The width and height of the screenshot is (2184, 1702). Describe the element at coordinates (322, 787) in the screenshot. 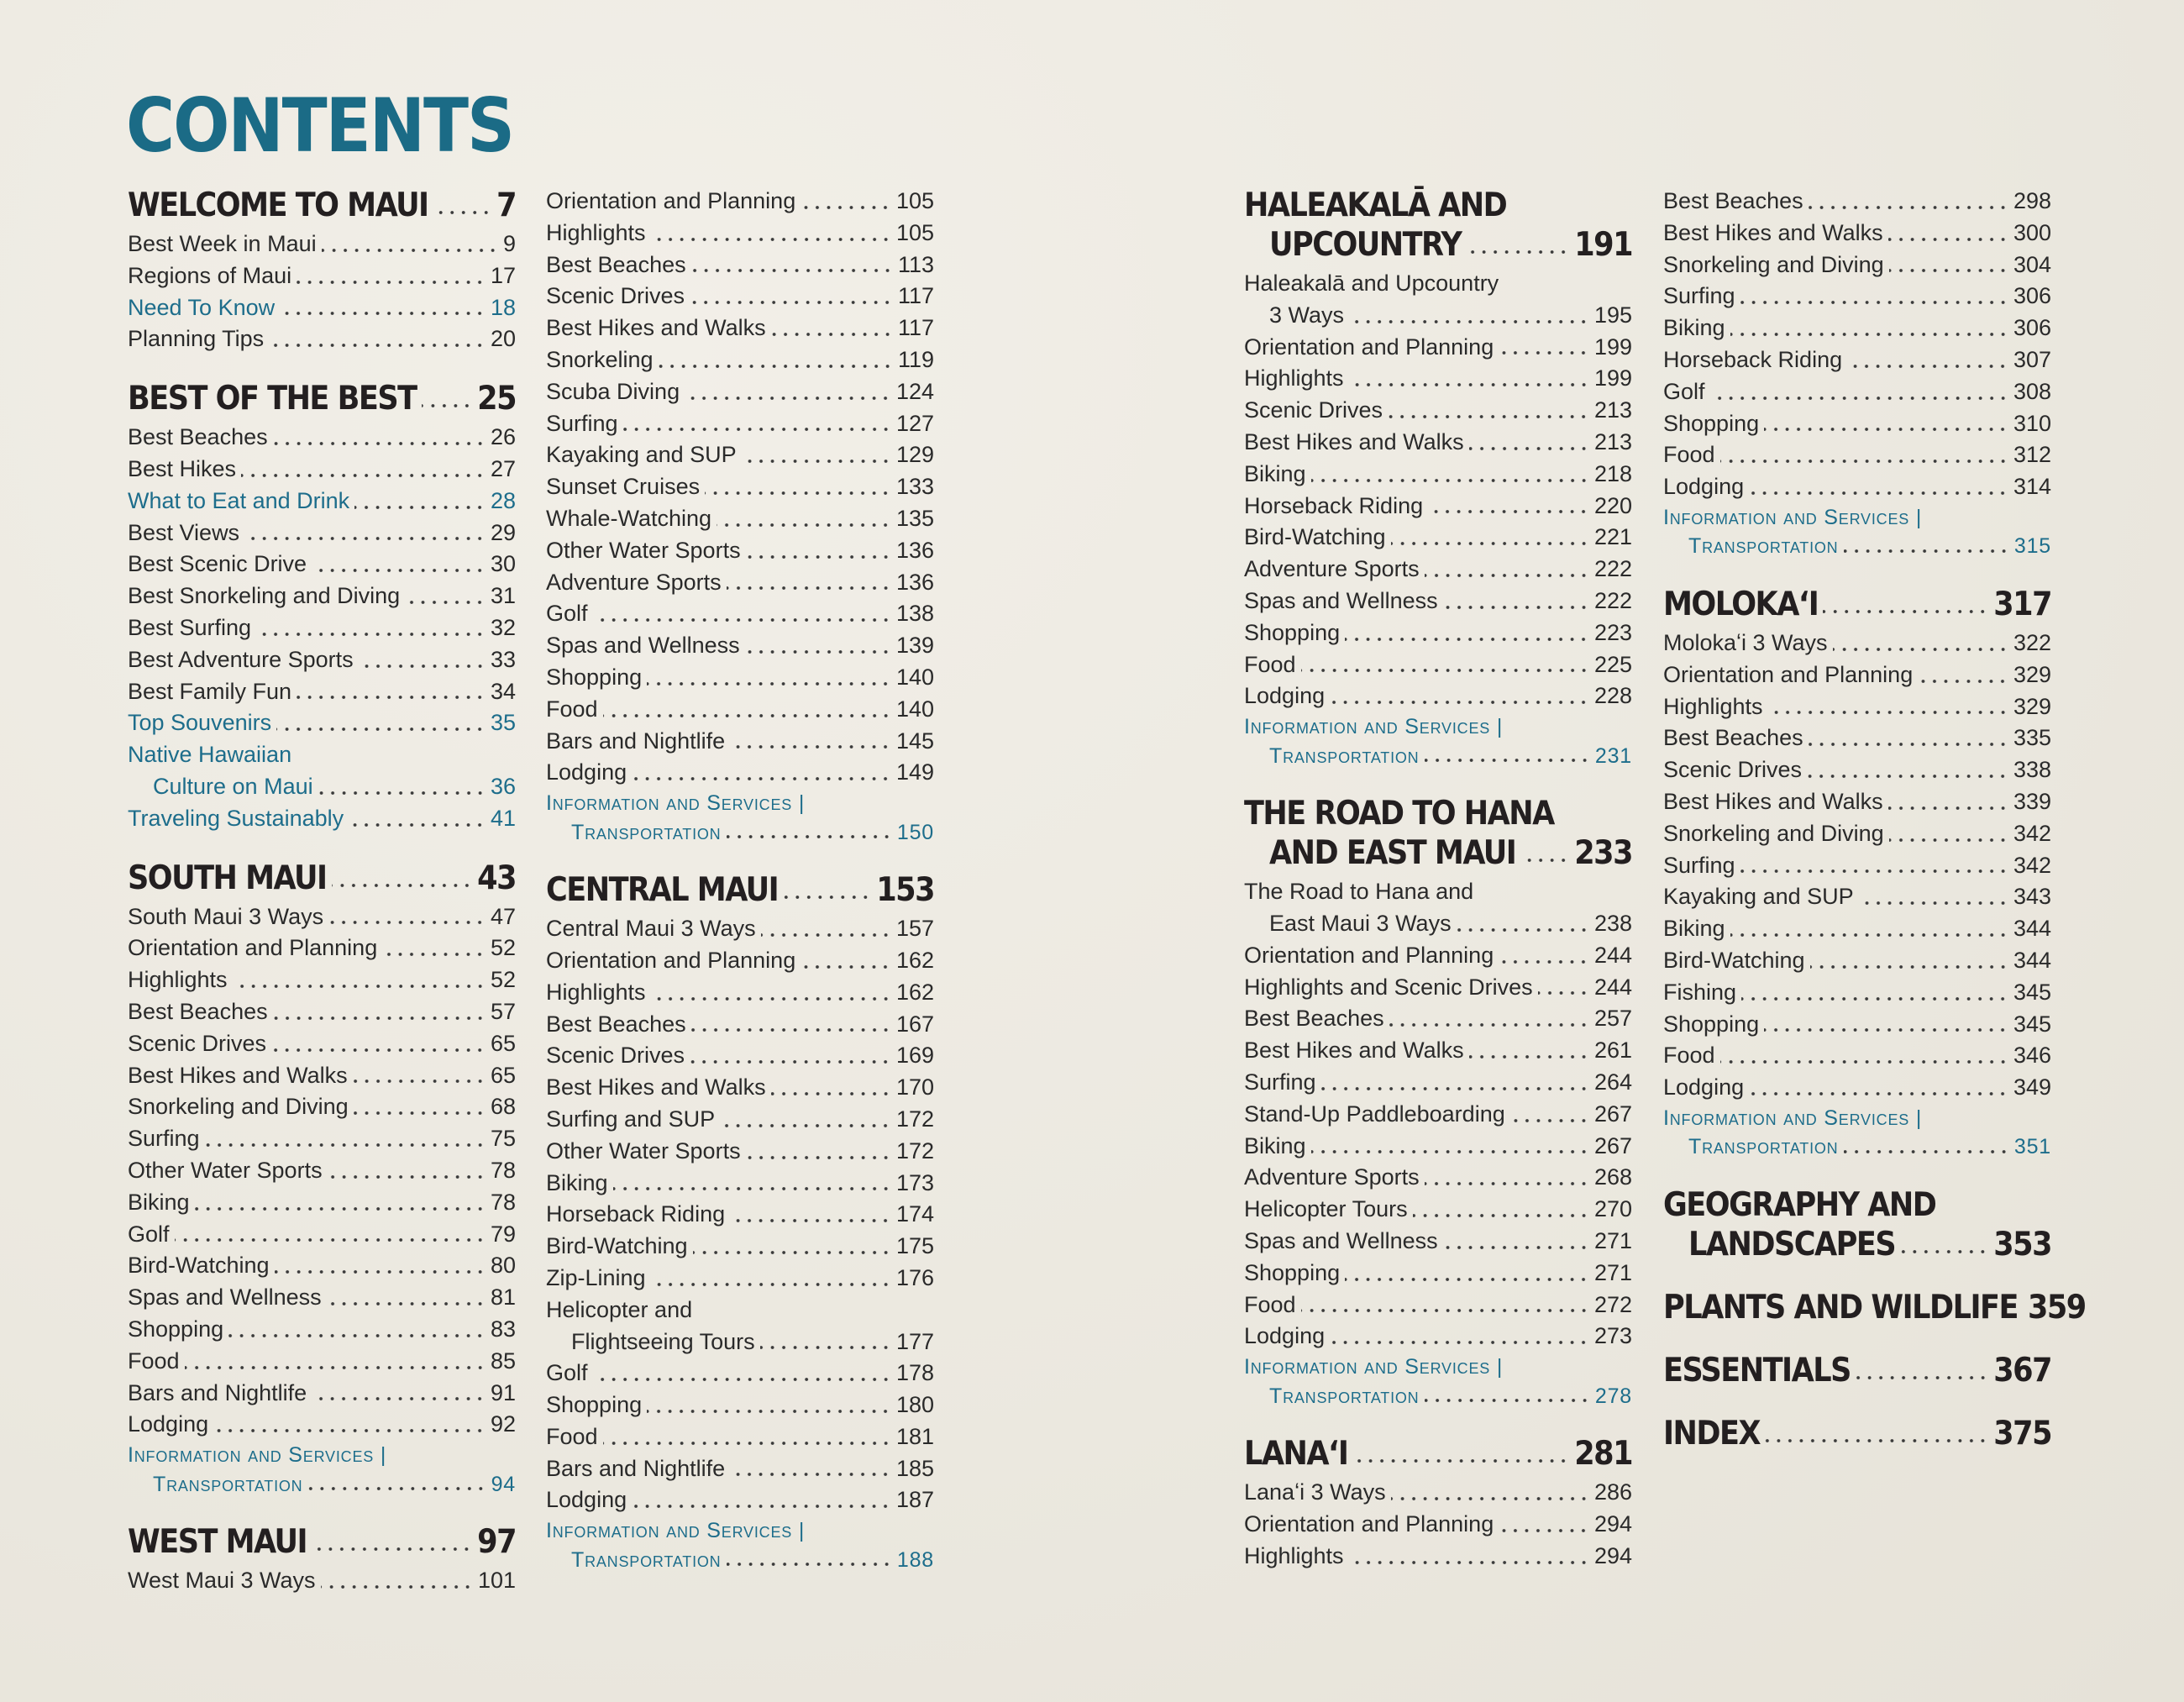

I see `entry-line: Culture on Maui 36` at that location.